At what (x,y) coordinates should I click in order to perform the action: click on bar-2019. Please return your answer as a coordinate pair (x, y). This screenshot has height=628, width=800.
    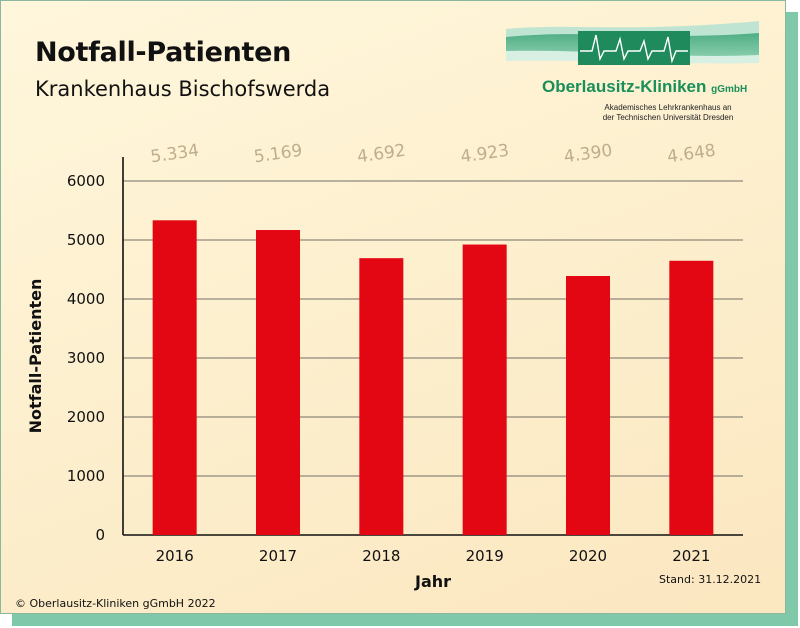
    Looking at the image, I should click on (484, 389).